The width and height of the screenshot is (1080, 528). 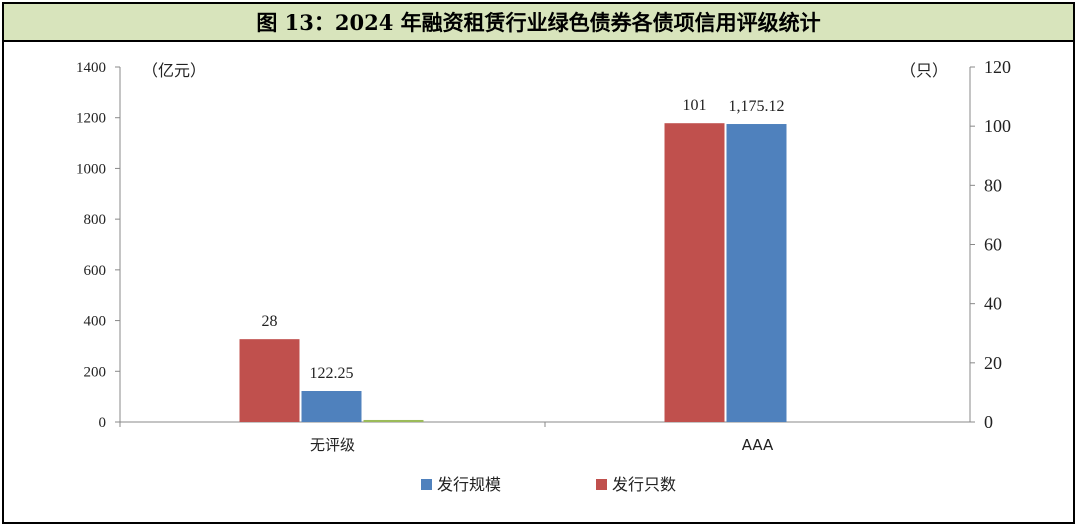 I want to click on left-tick-label: 400, so click(x=95, y=322).